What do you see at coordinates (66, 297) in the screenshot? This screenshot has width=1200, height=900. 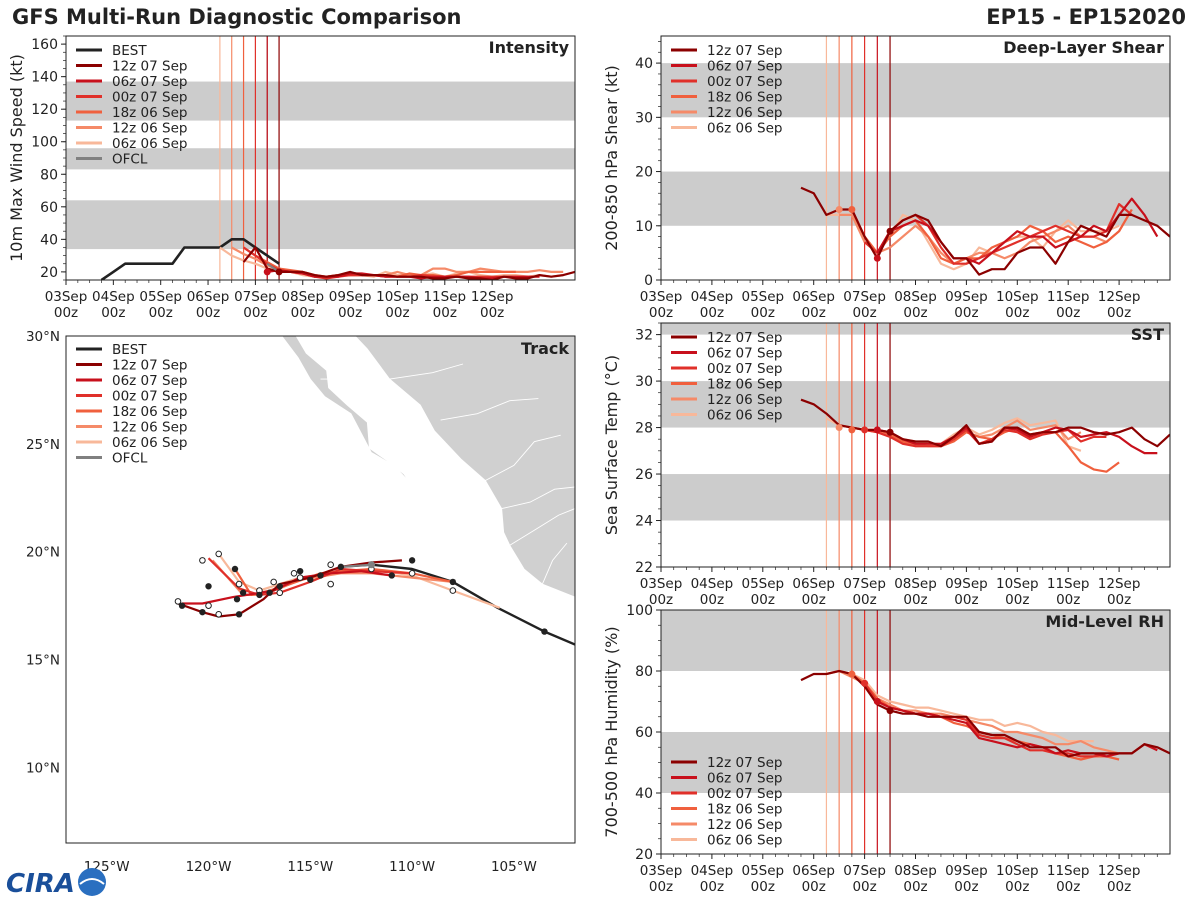 I see `intensity-xtick-label-0: 03Sep` at bounding box center [66, 297].